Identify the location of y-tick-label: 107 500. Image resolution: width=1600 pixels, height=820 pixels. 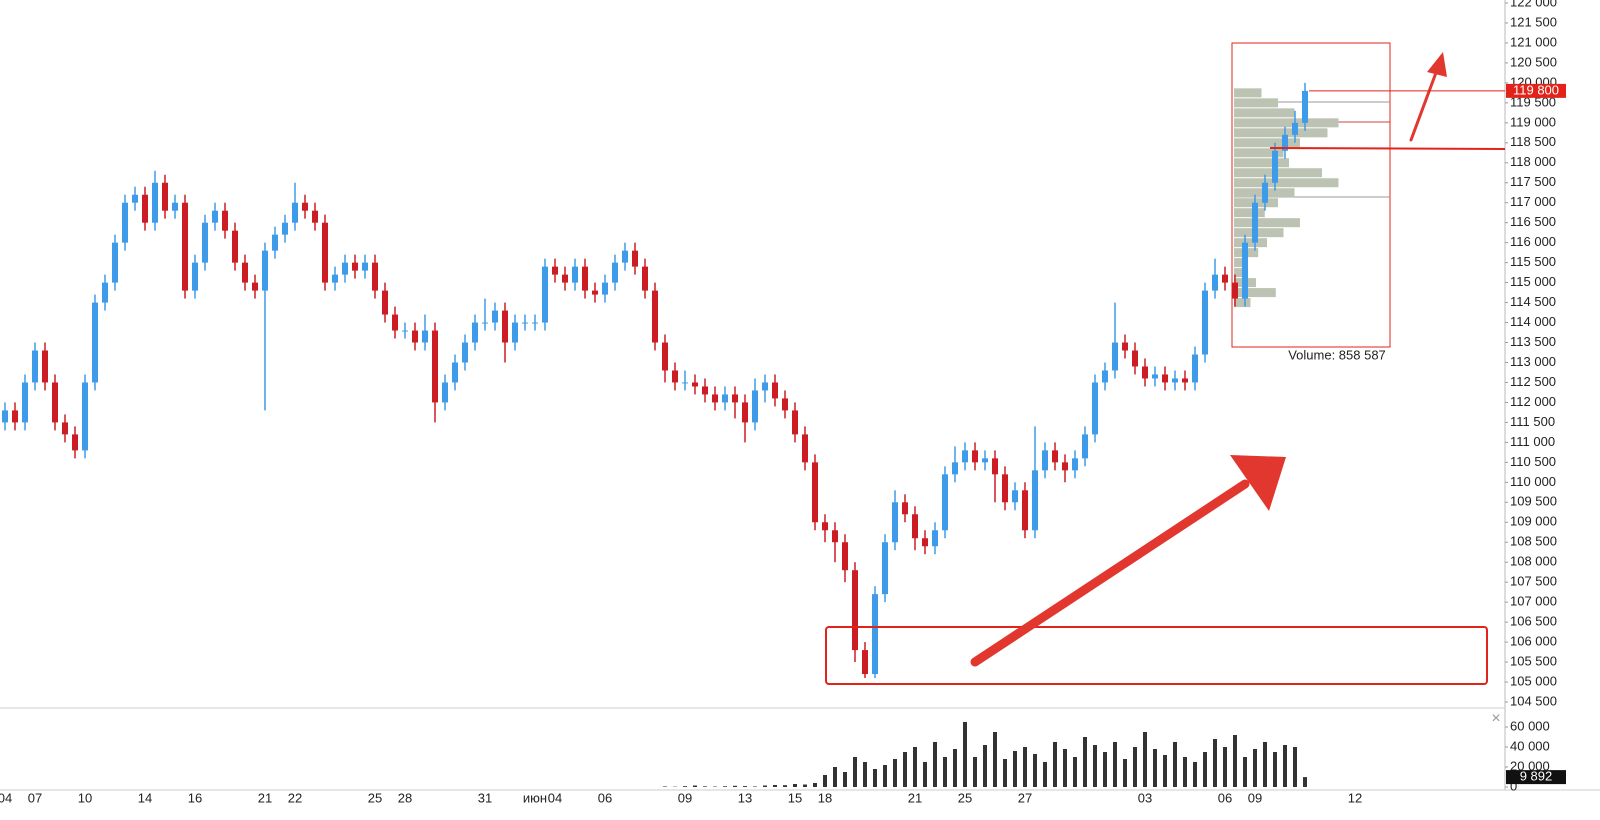
(1533, 581).